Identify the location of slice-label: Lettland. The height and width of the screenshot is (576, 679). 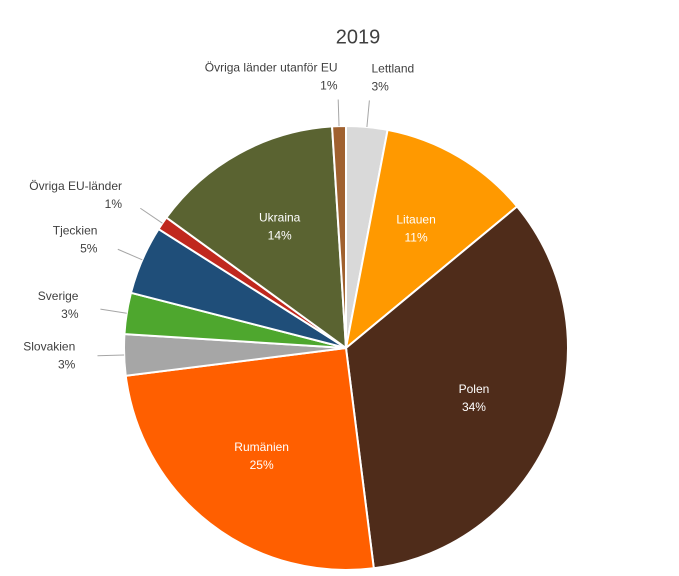
(392, 69).